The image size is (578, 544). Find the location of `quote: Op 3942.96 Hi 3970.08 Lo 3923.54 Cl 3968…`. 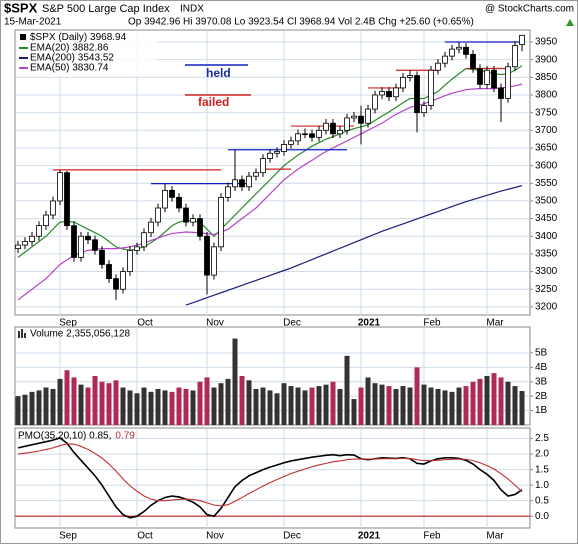

quote: Op 3942.96 Hi 3970.08 Lo 3923.54 Cl 3968… is located at coordinates (301, 22).